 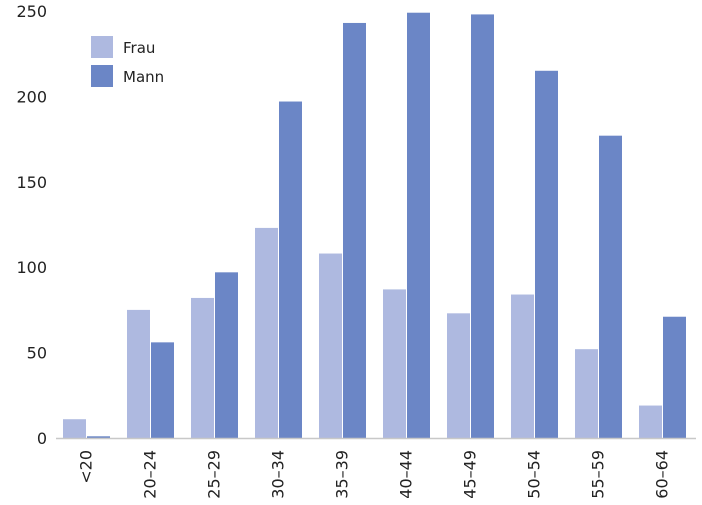 I want to click on x-tick-label: 50–54, so click(x=534, y=474).